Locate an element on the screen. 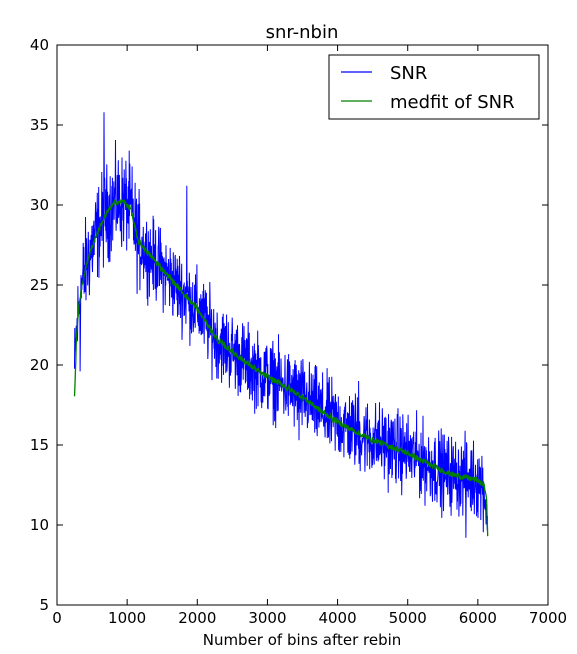  y-tick-label: 5 is located at coordinates (44, 605).